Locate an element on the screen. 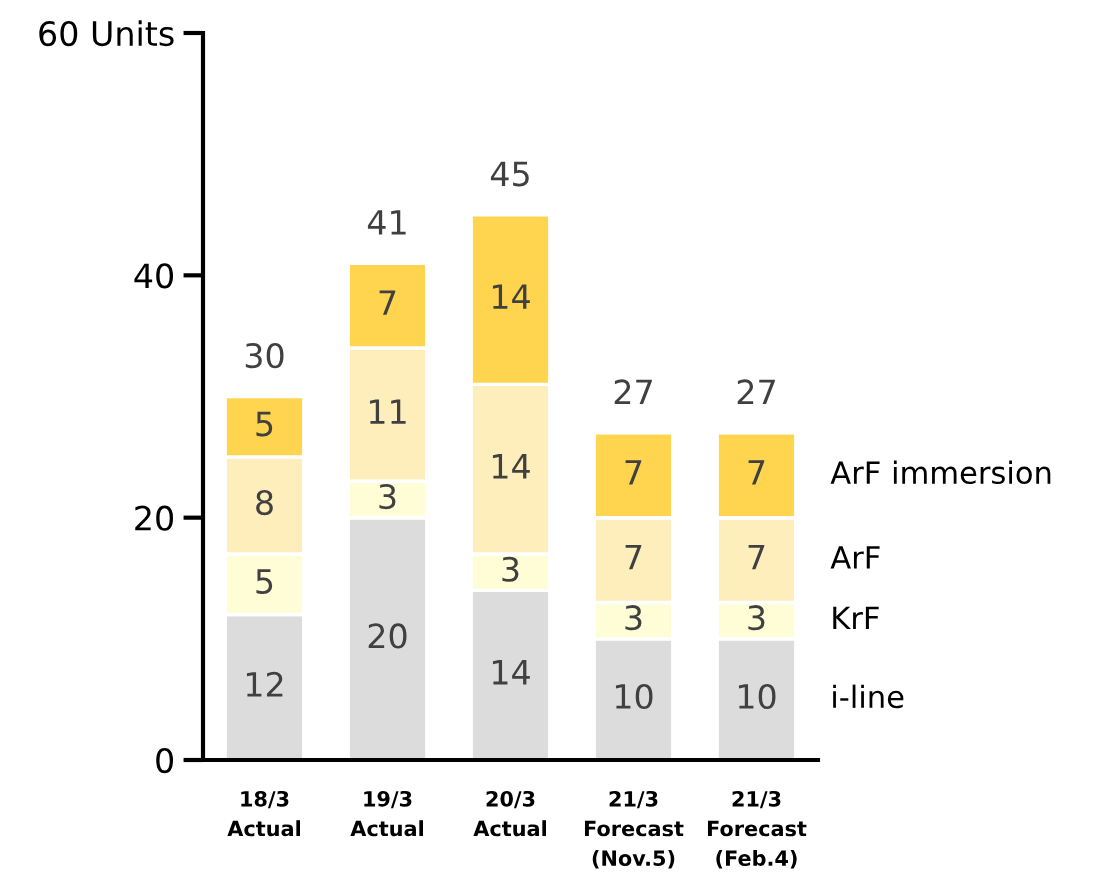 The image size is (1120, 888). series-label: KrF is located at coordinates (856, 618).